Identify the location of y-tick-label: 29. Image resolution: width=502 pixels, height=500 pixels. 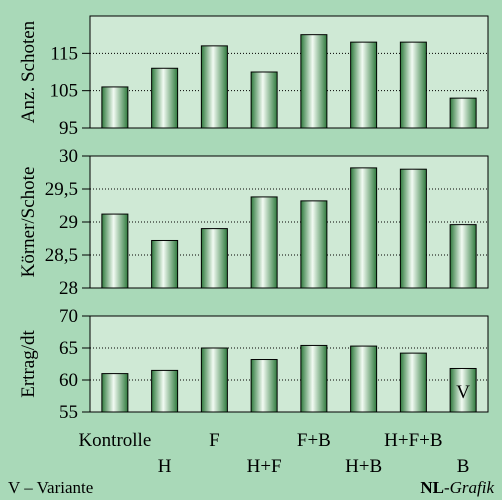
(68, 222).